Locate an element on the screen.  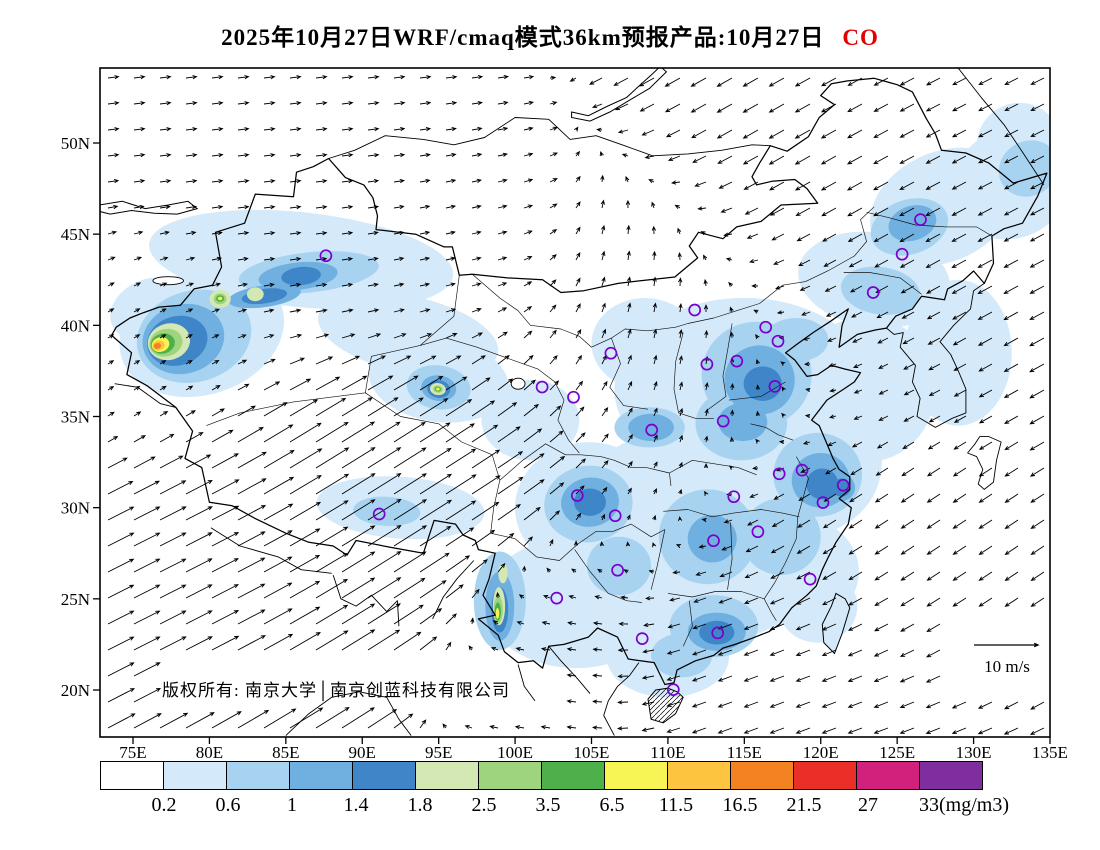
page-title: 2025年10月27日WRF/cmaq模式36km预报产品:10月27日 CO is located at coordinates (550, 35).